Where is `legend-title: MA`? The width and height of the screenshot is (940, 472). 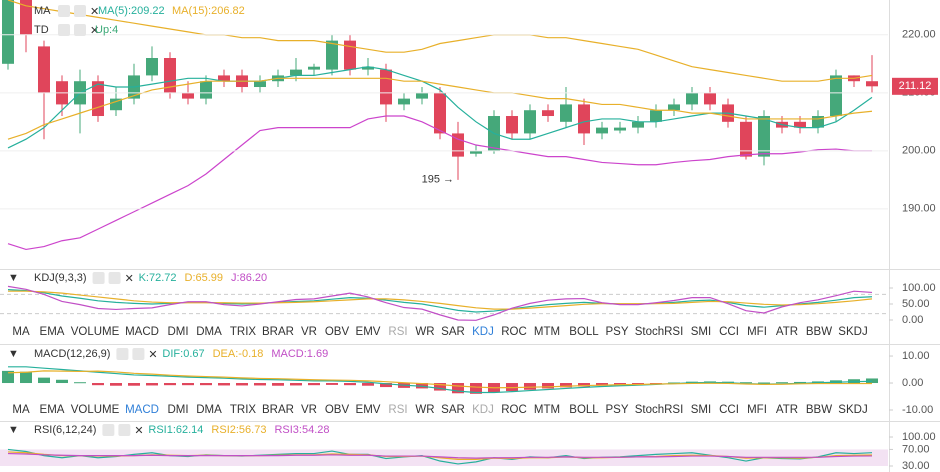
legend-title: MA is located at coordinates (42, 11).